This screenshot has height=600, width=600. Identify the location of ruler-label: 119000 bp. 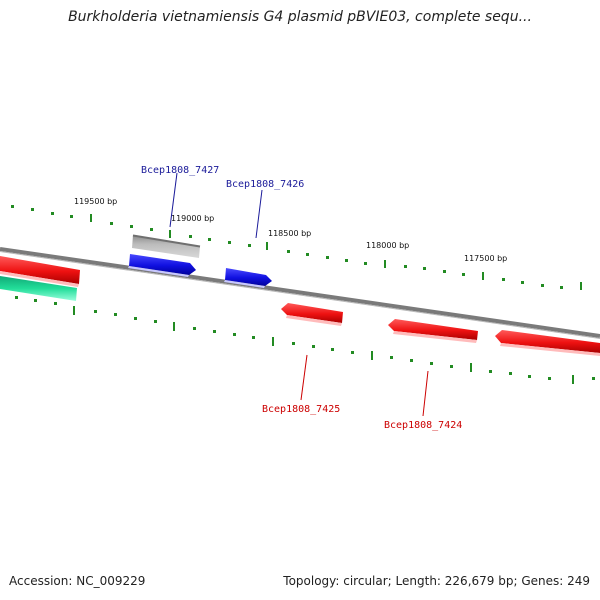
(192, 218).